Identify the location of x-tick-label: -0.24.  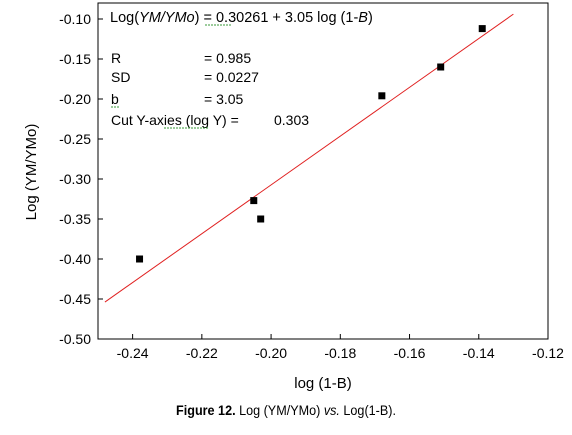
(133, 353).